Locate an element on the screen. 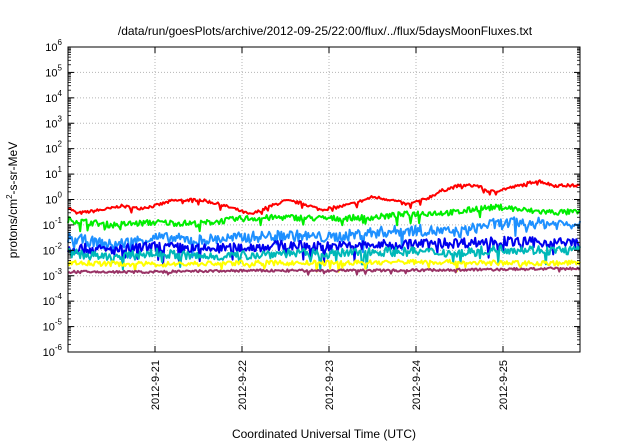 The width and height of the screenshot is (640, 448). y-tick-exponent: 4 is located at coordinates (60, 93).